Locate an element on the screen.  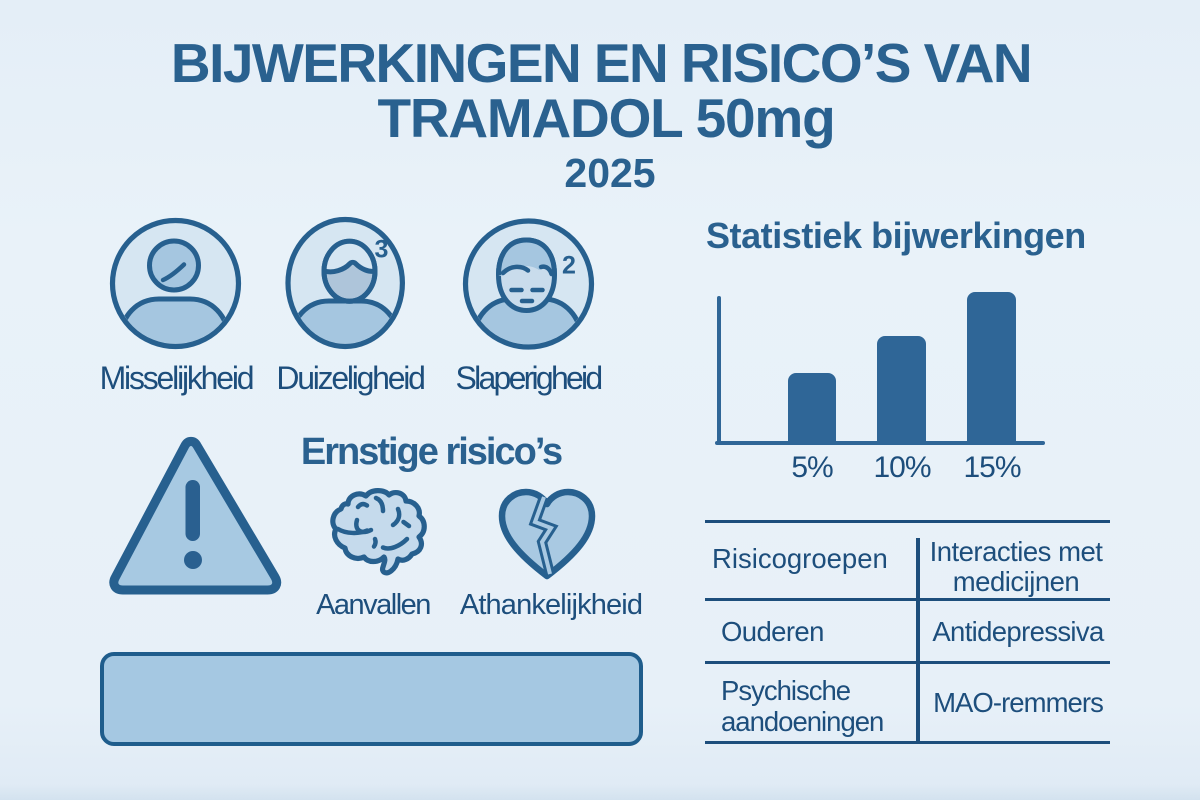
svg-text: 3 is located at coordinates (382, 250).